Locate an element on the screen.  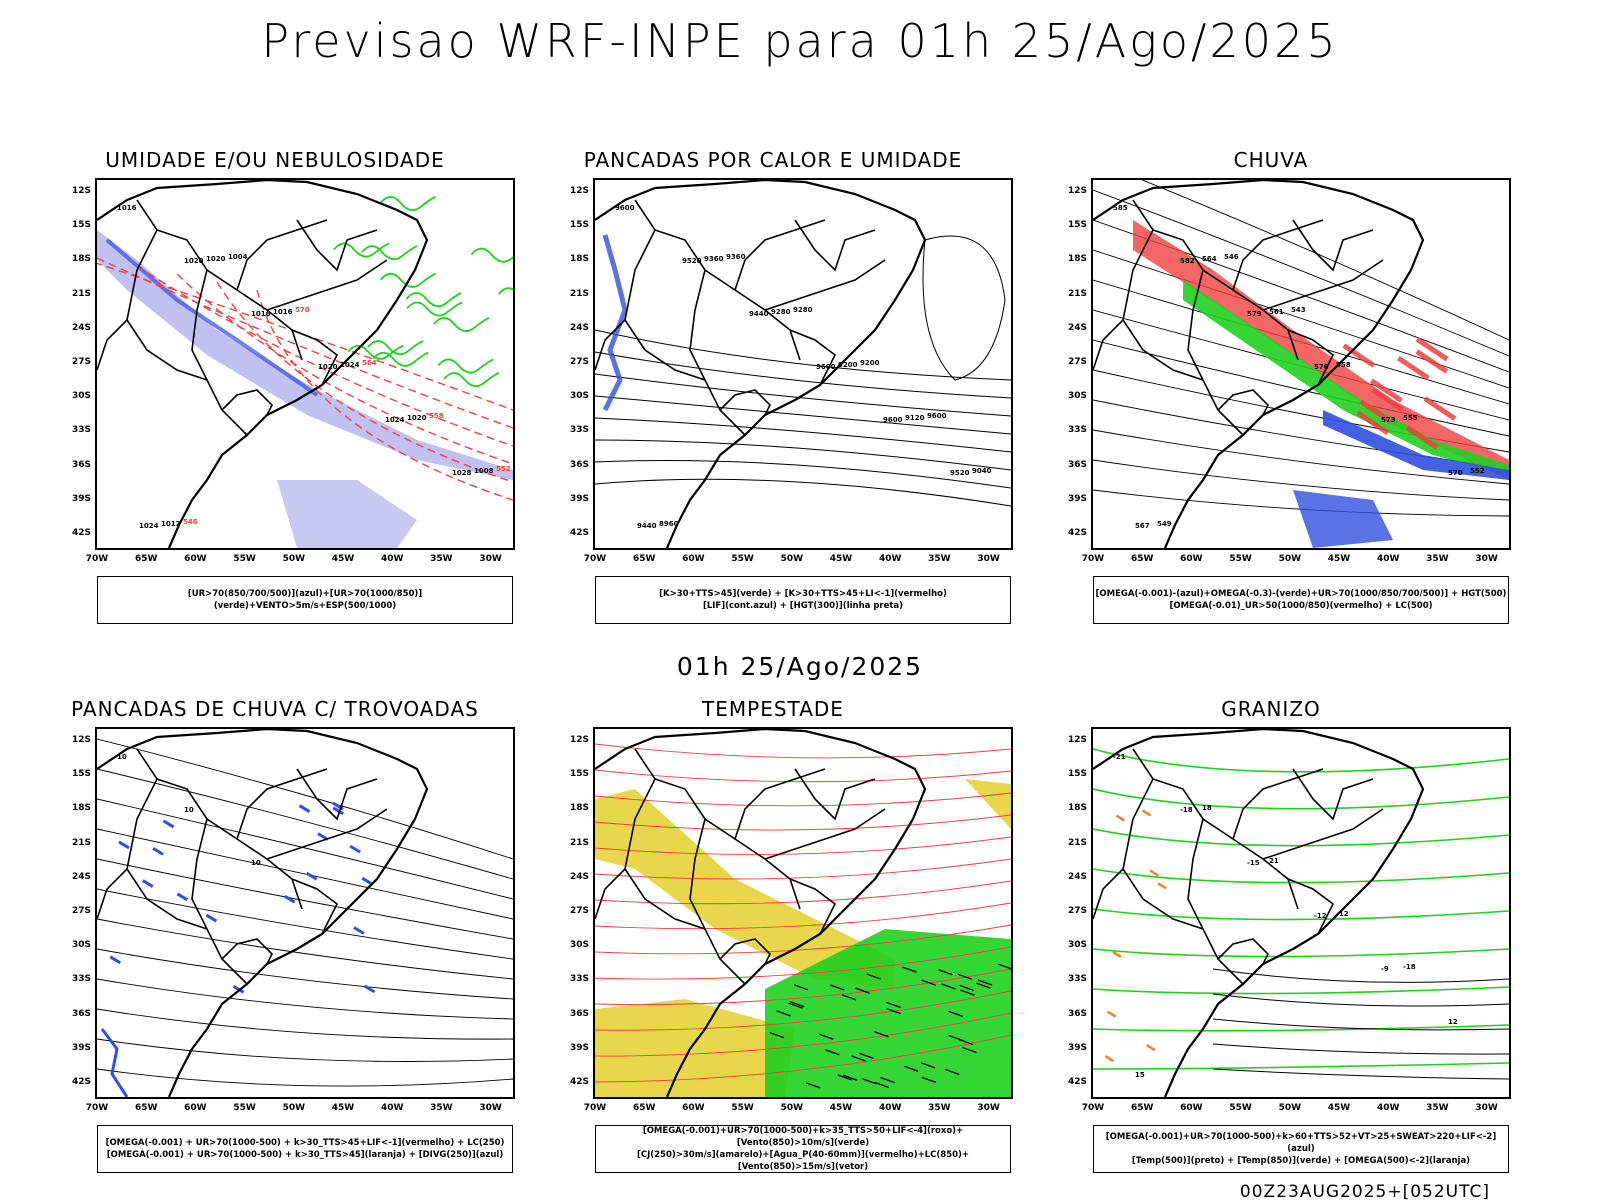
panel-title: UMIDADE E/OU NEBULOSIDADE is located at coordinates (275, 160).